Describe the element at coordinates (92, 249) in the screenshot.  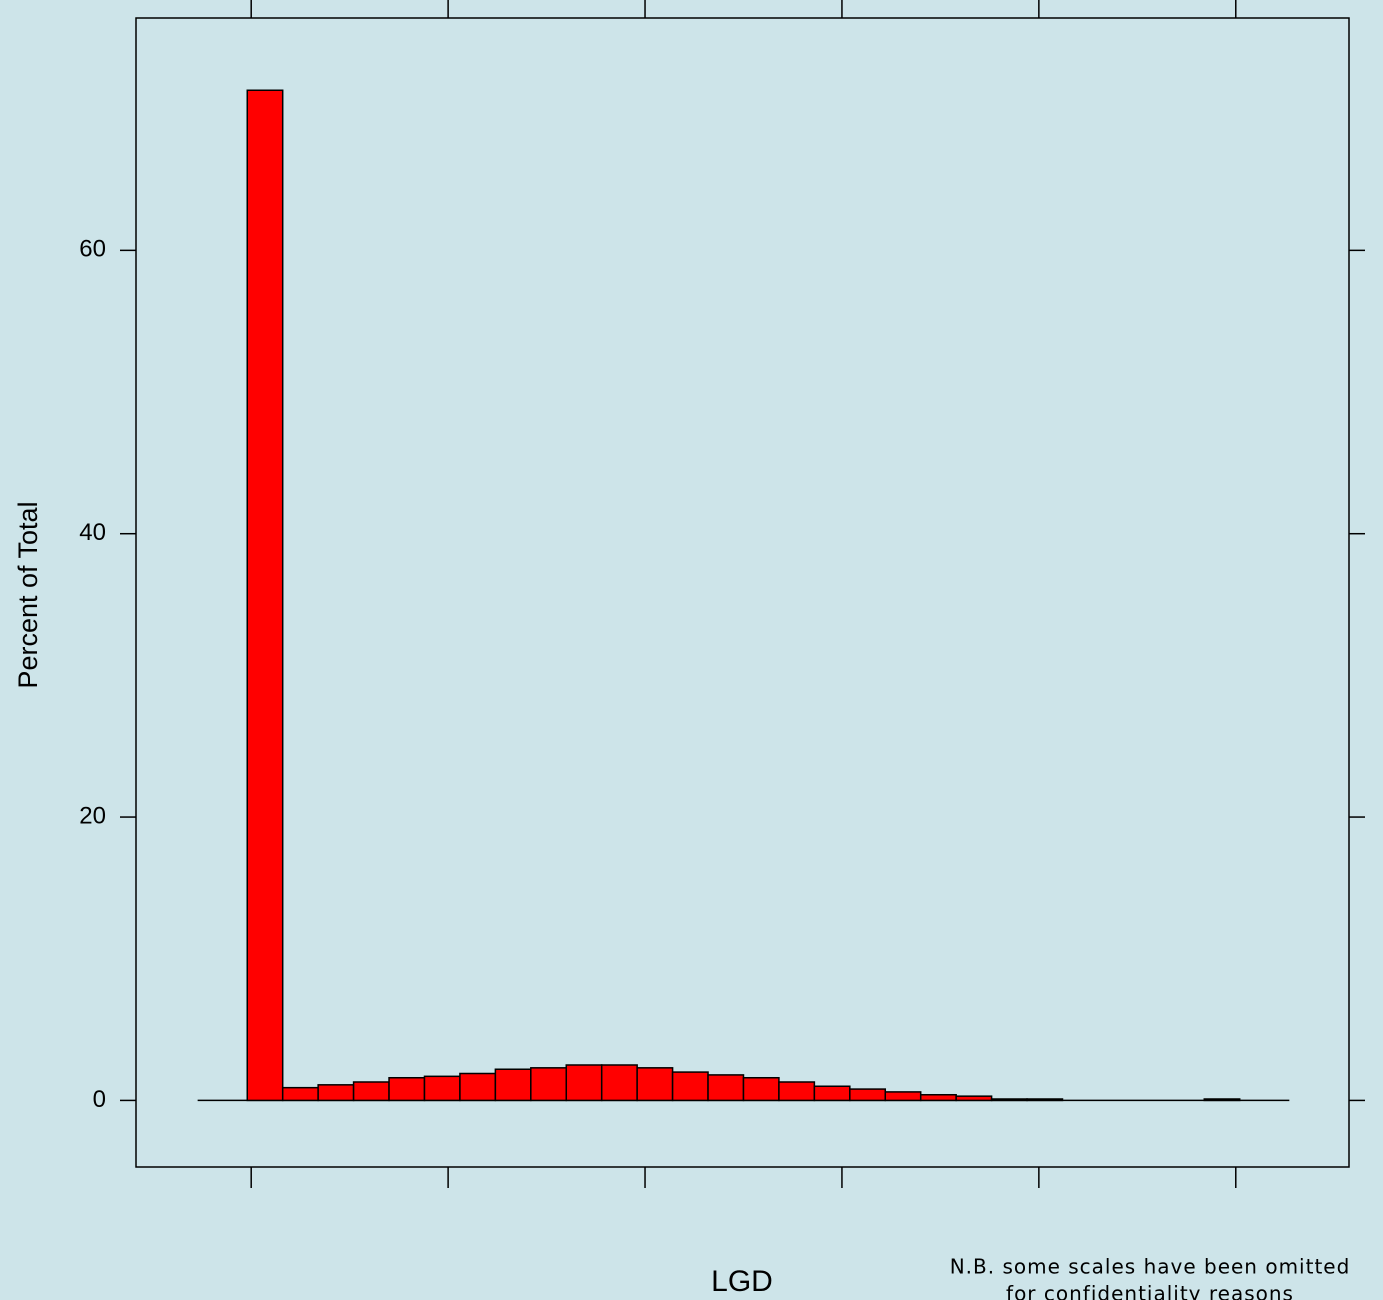
I see `y-tick-label: 60` at that location.